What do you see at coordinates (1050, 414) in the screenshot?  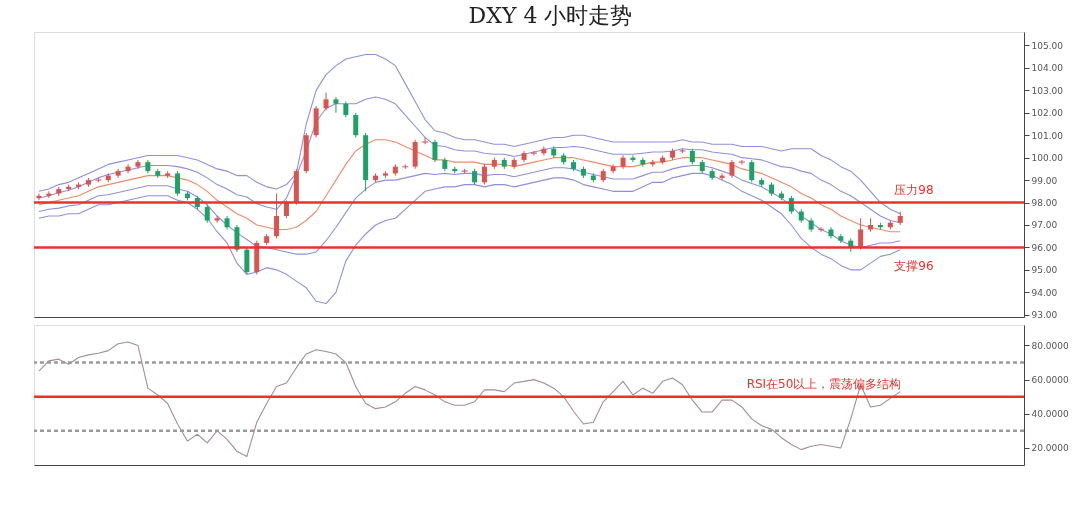 I see `y-tick-label: 40.0000` at bounding box center [1050, 414].